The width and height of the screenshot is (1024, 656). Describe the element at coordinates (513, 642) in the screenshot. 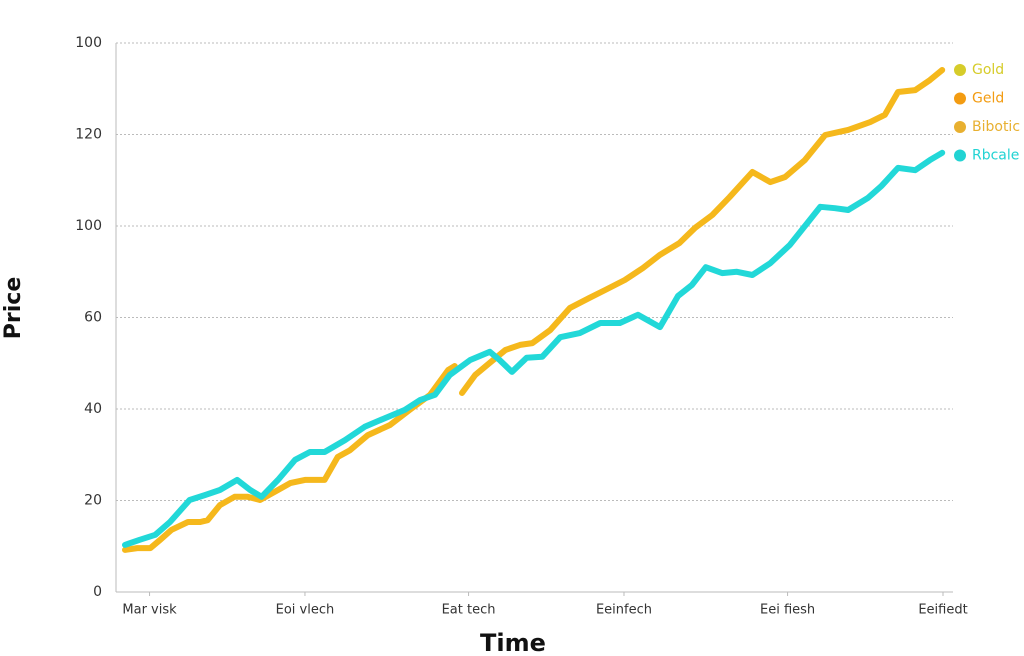

I see `x-axis-label: Time` at that location.